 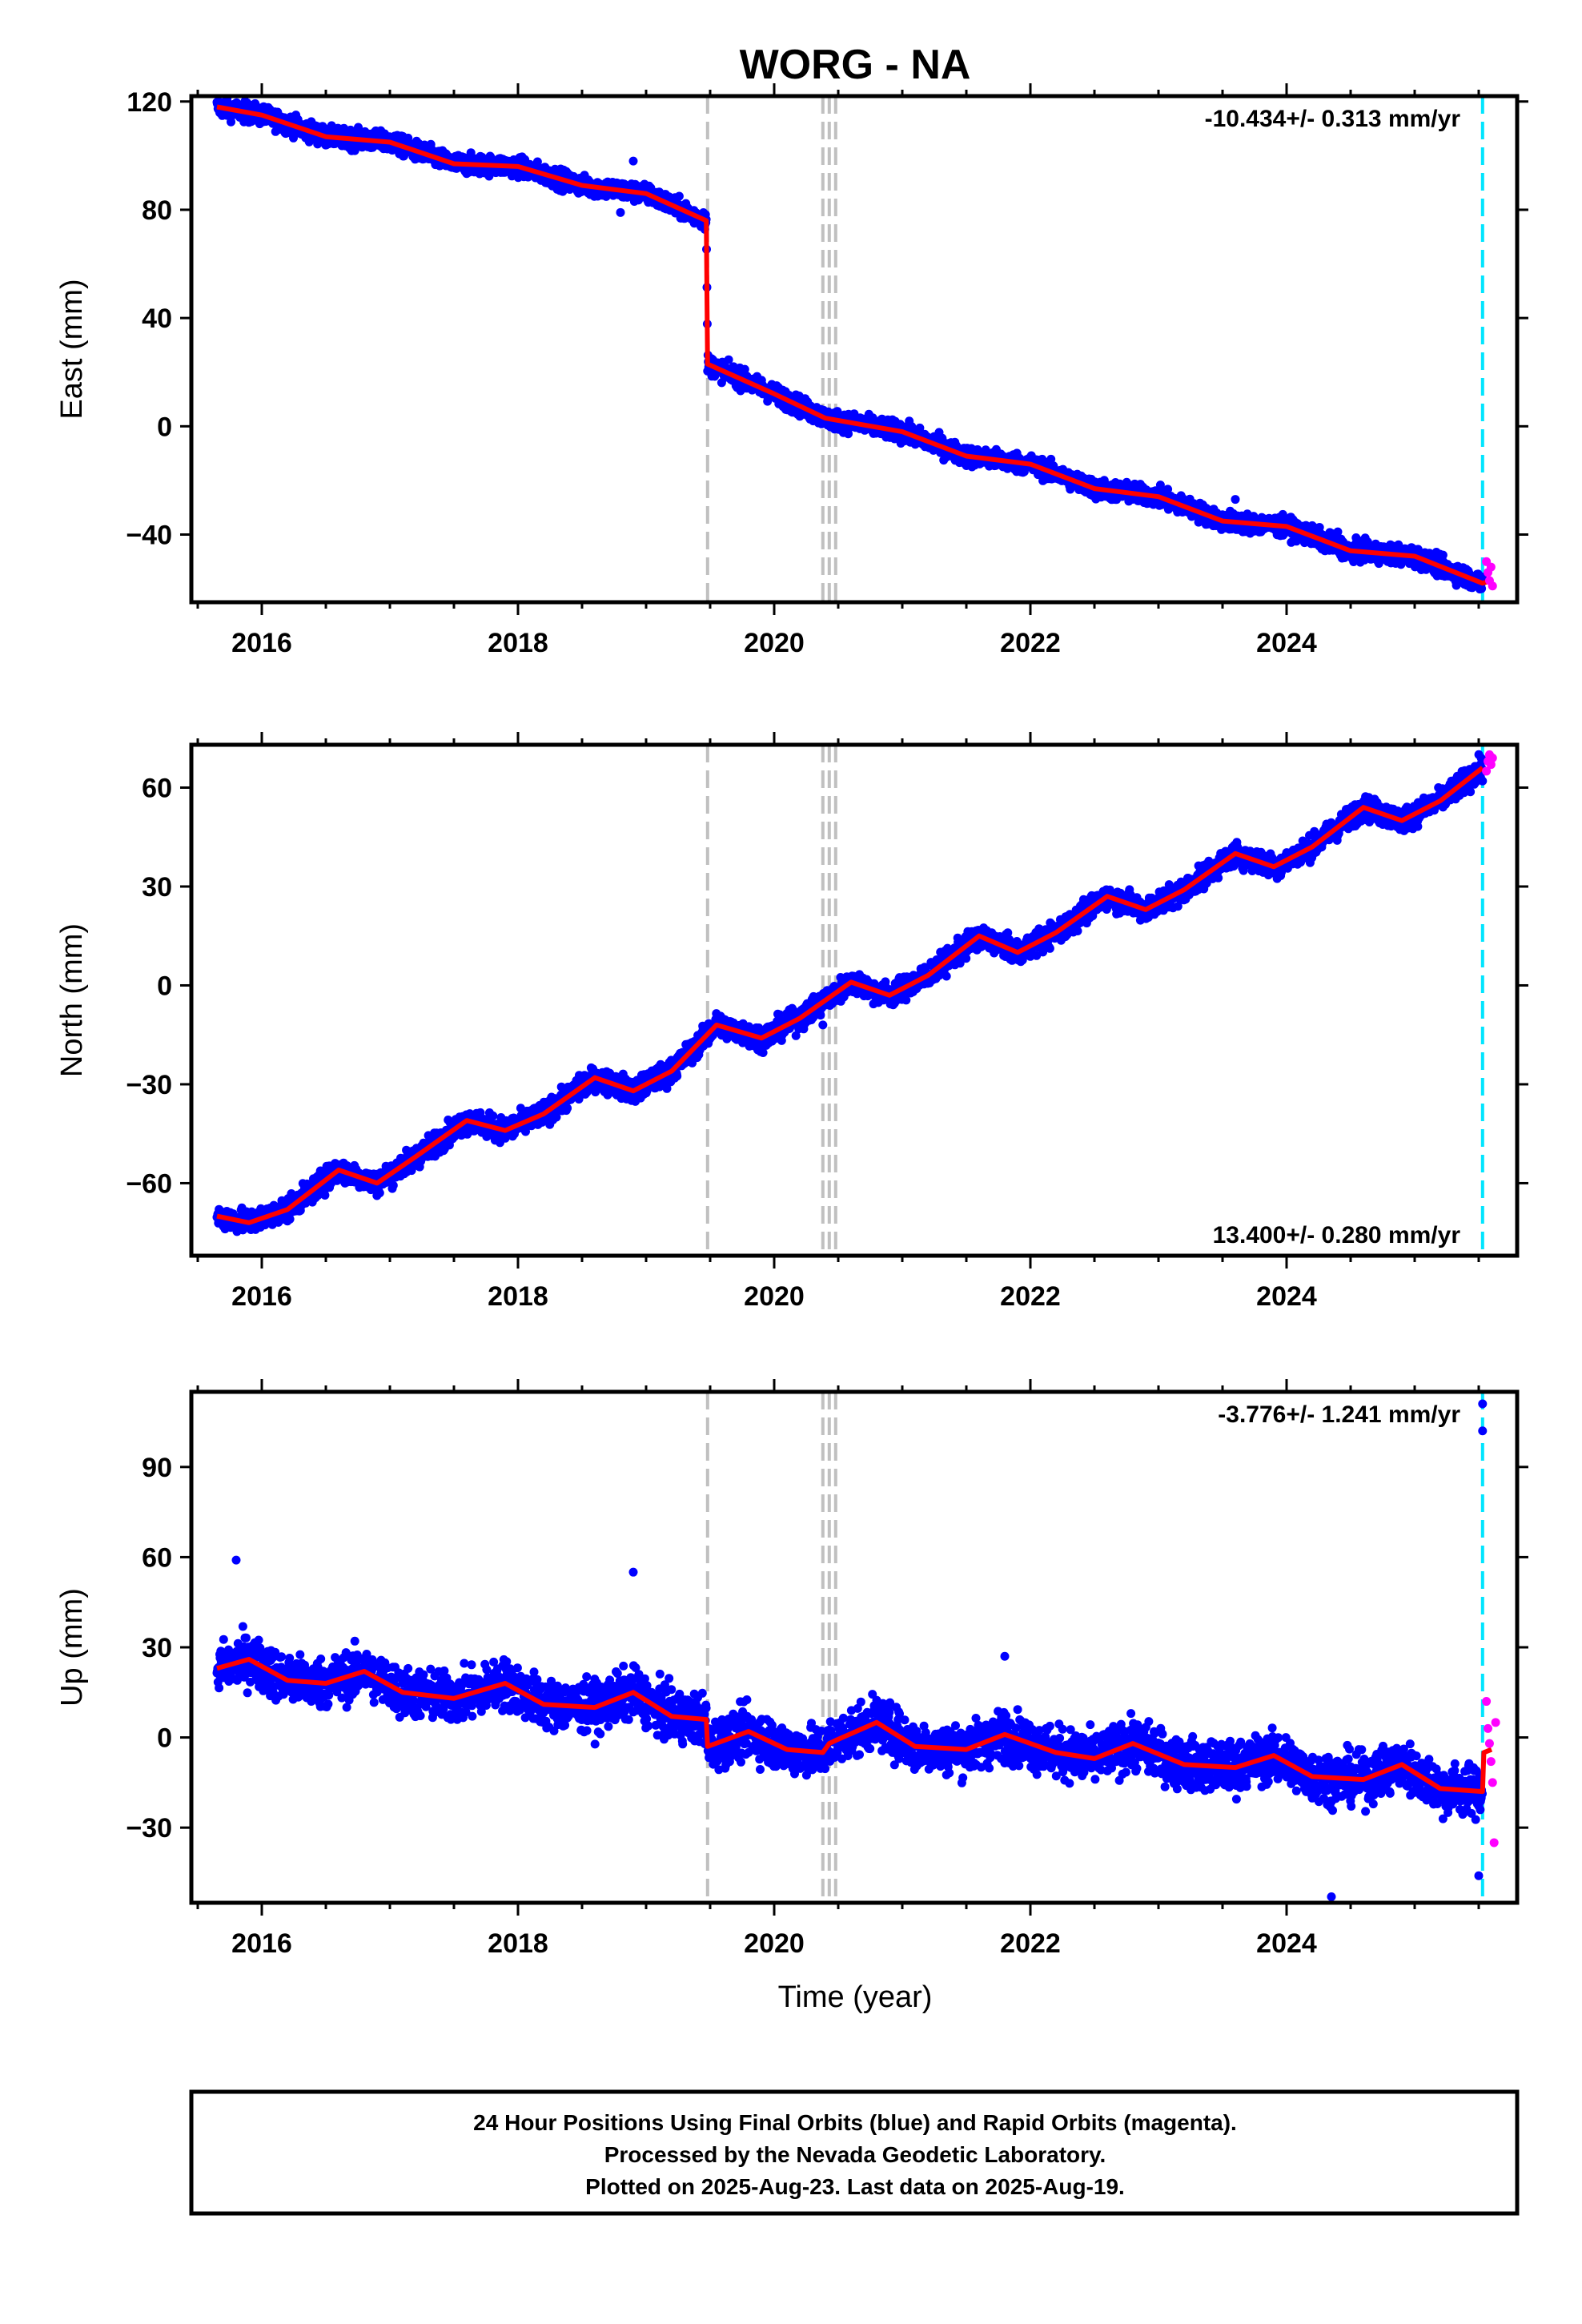 I want to click on y-tick-label: 80, so click(x=157, y=210).